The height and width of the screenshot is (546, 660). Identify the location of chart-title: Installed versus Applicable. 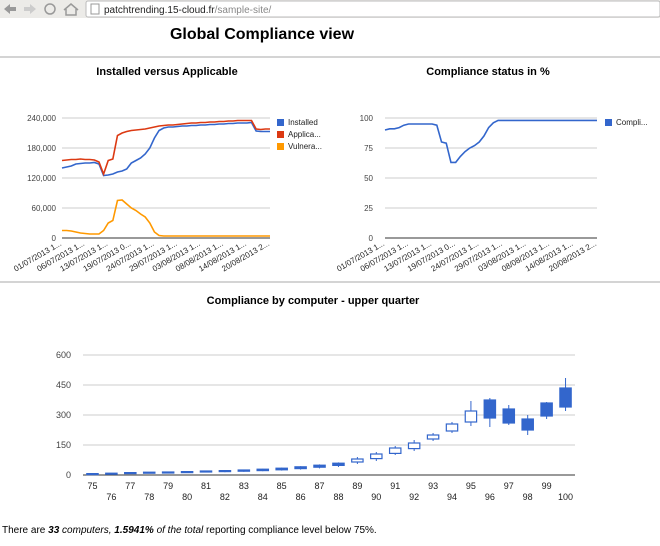
(166, 72).